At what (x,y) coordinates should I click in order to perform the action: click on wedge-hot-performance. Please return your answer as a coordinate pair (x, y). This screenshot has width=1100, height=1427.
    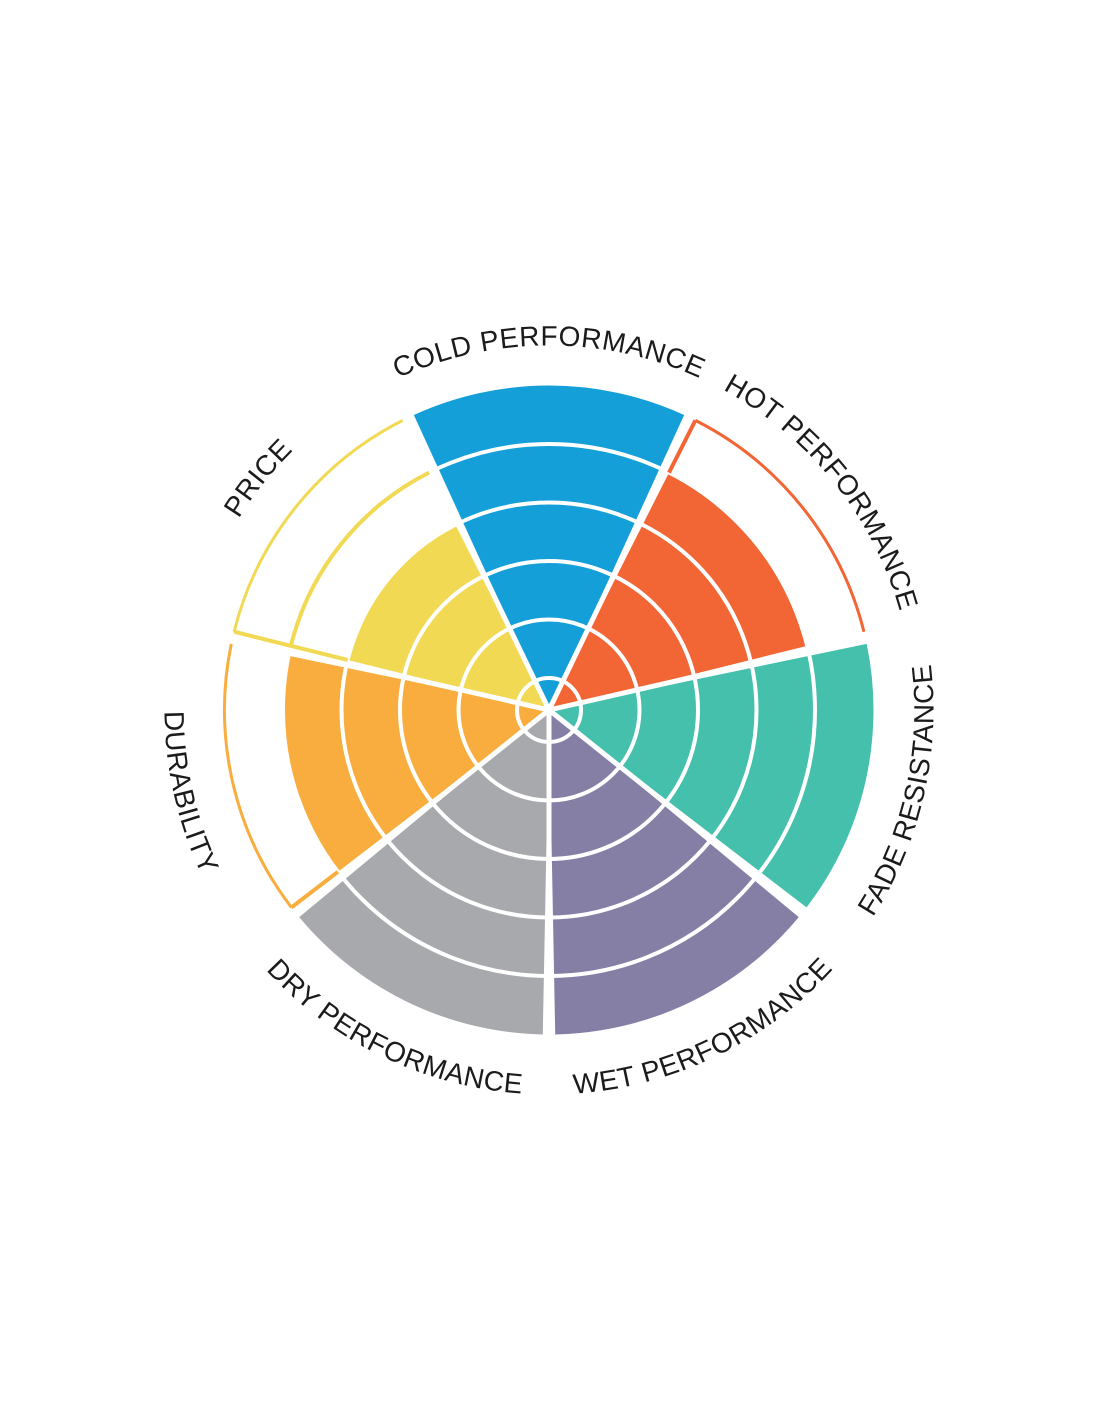
    Looking at the image, I should click on (678, 591).